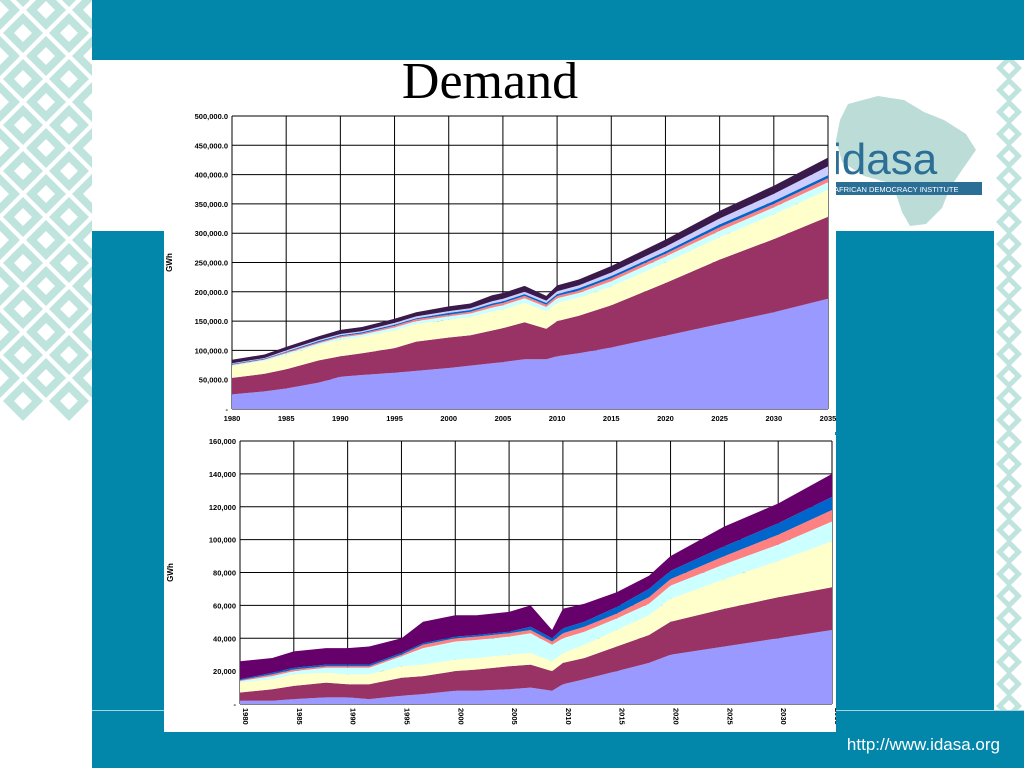 This screenshot has width=1024, height=768. Describe the element at coordinates (224, 605) in the screenshot. I see `y-tick-label: 60,000` at that location.